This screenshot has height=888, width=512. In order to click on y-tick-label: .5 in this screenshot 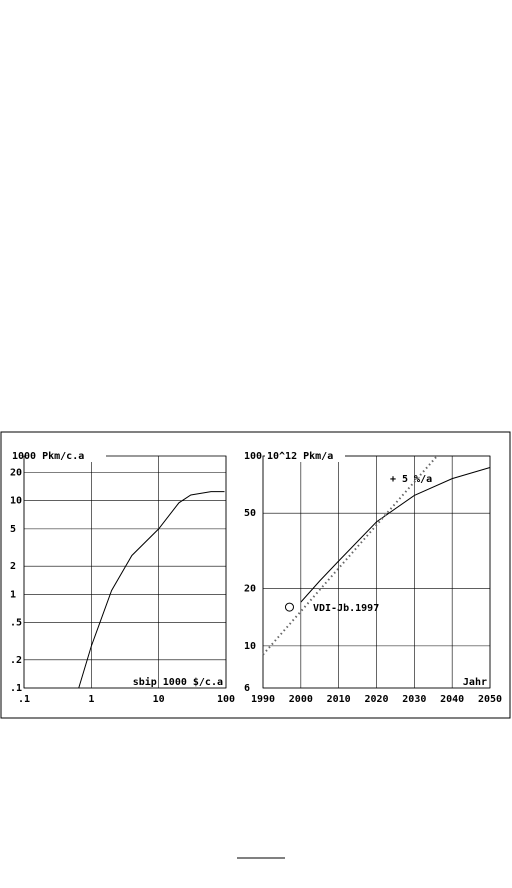, I will do `click(16, 623)`.